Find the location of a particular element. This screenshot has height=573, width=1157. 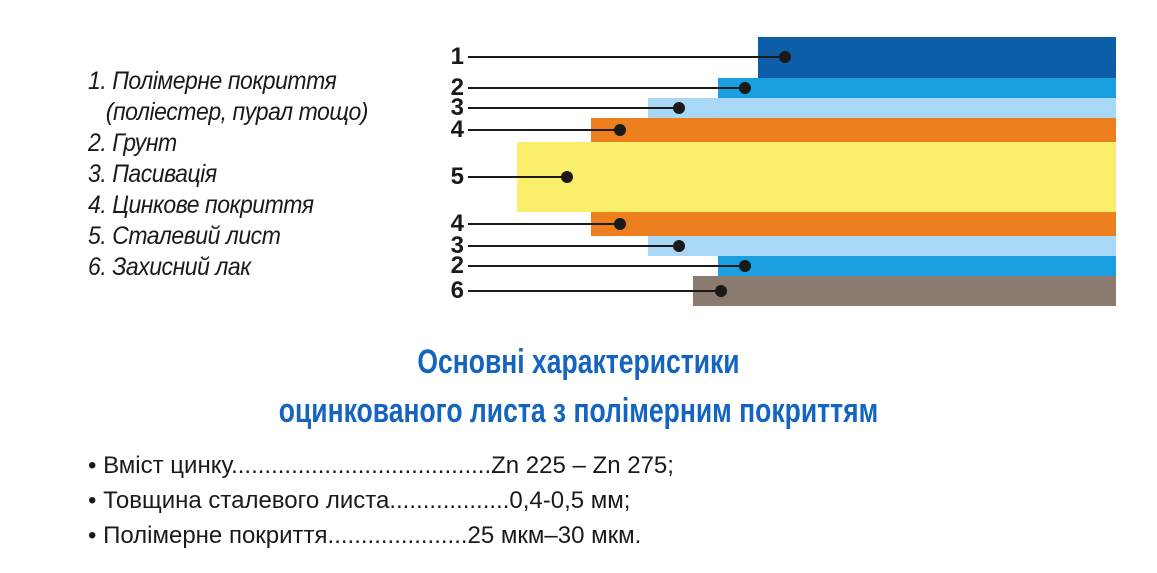

legend-item-5: 5. Сталевий лист is located at coordinates (184, 236).